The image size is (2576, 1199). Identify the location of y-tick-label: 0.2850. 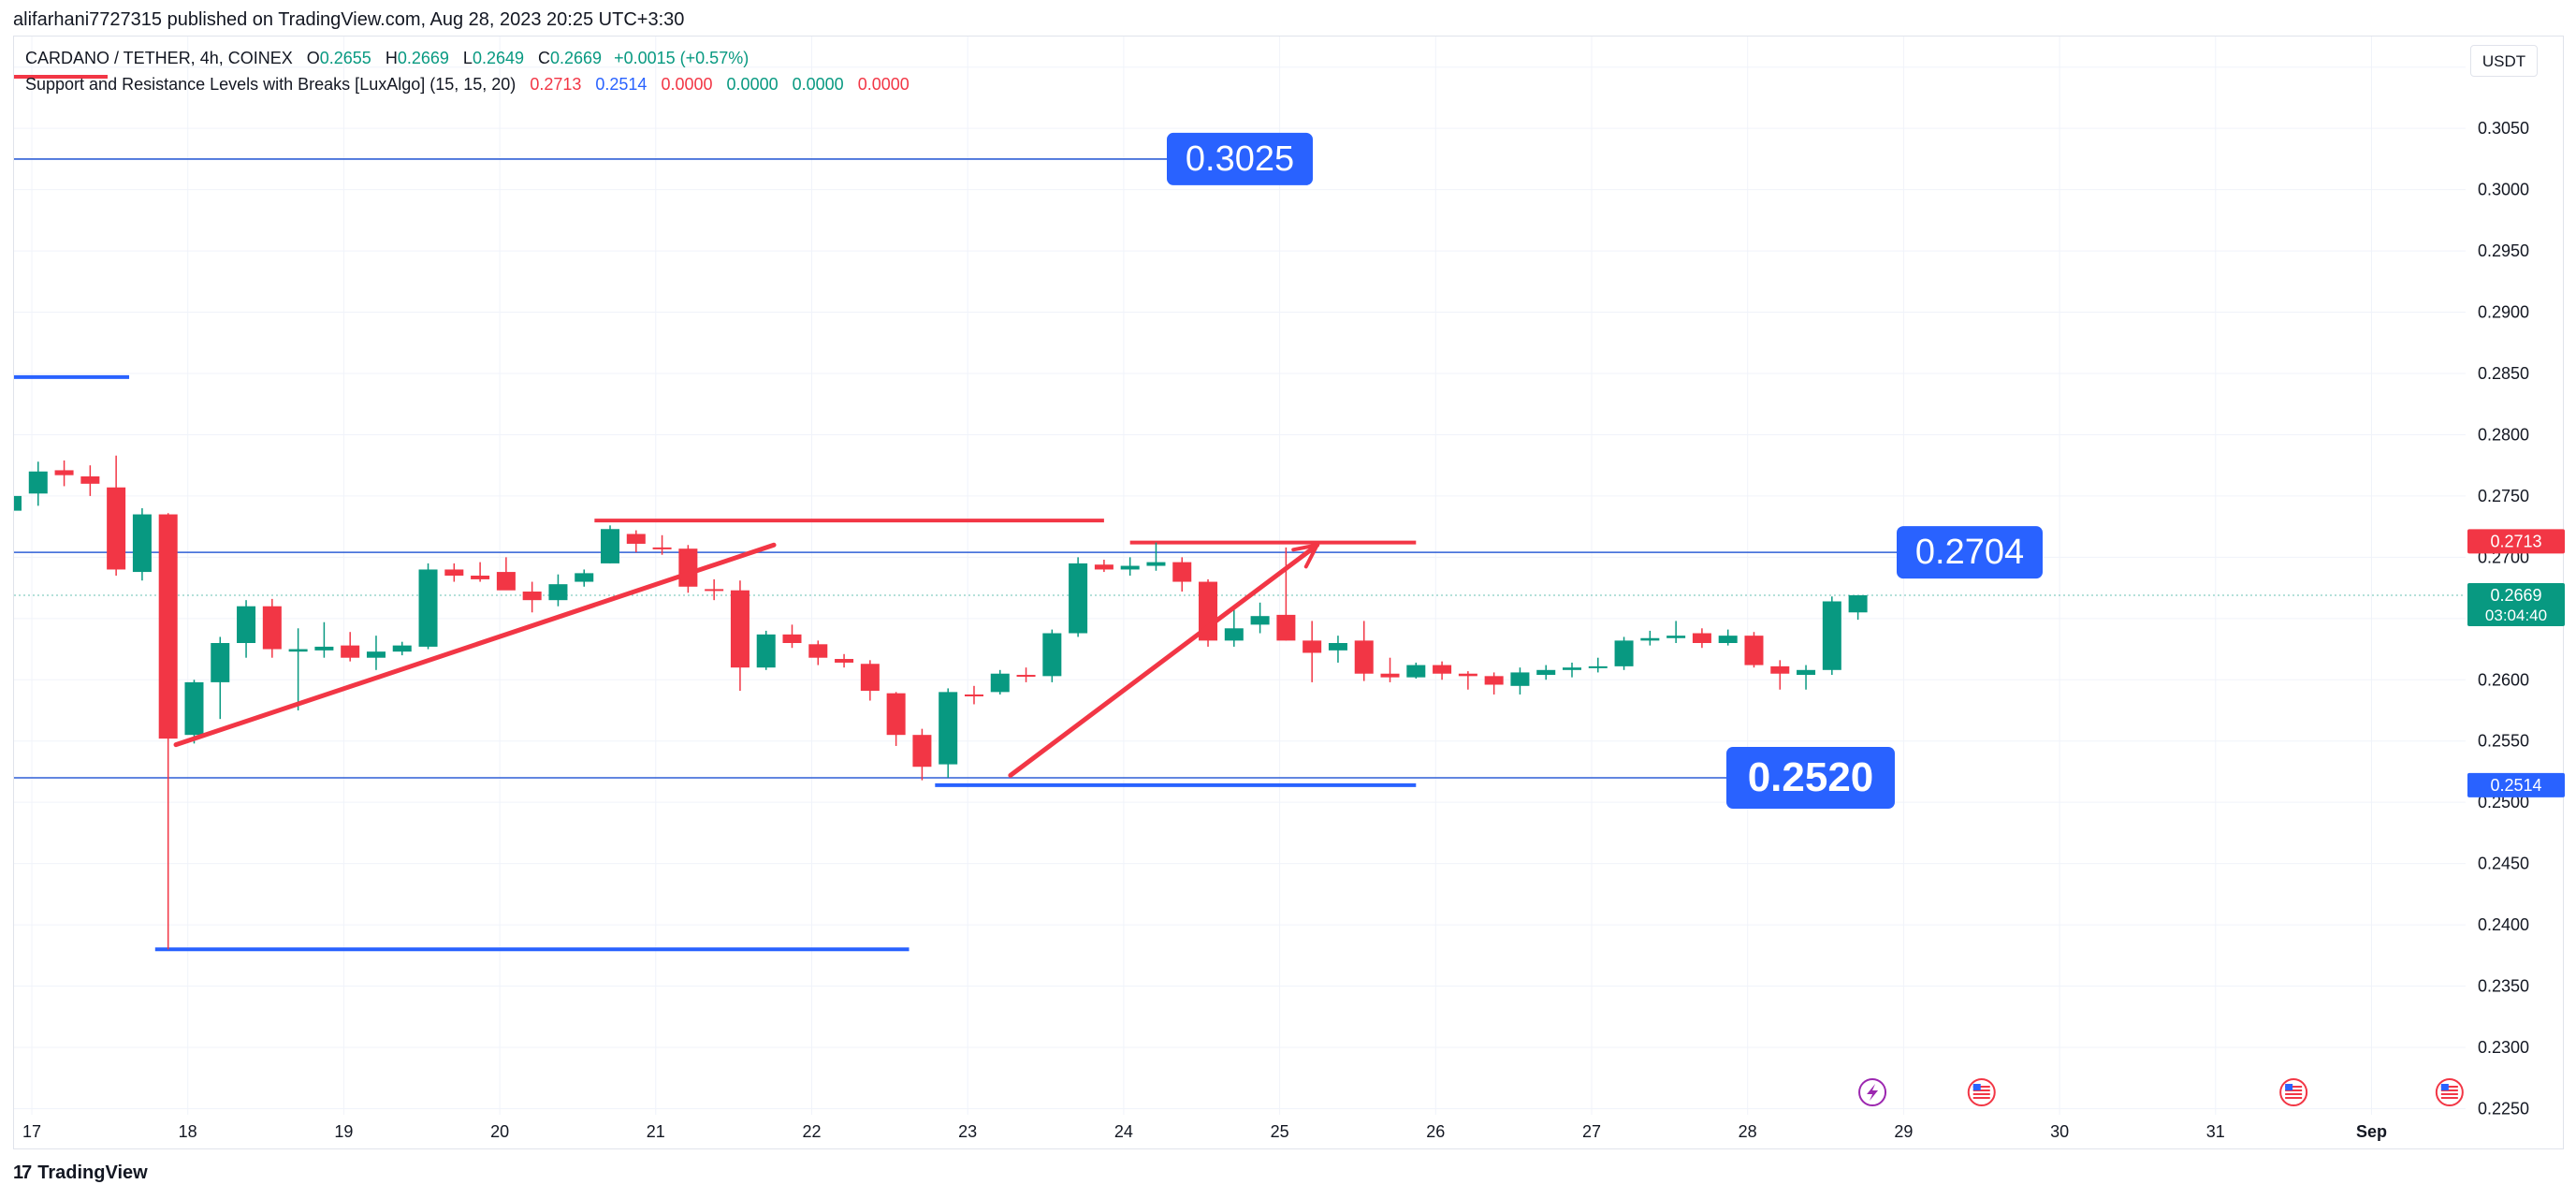
(2503, 373).